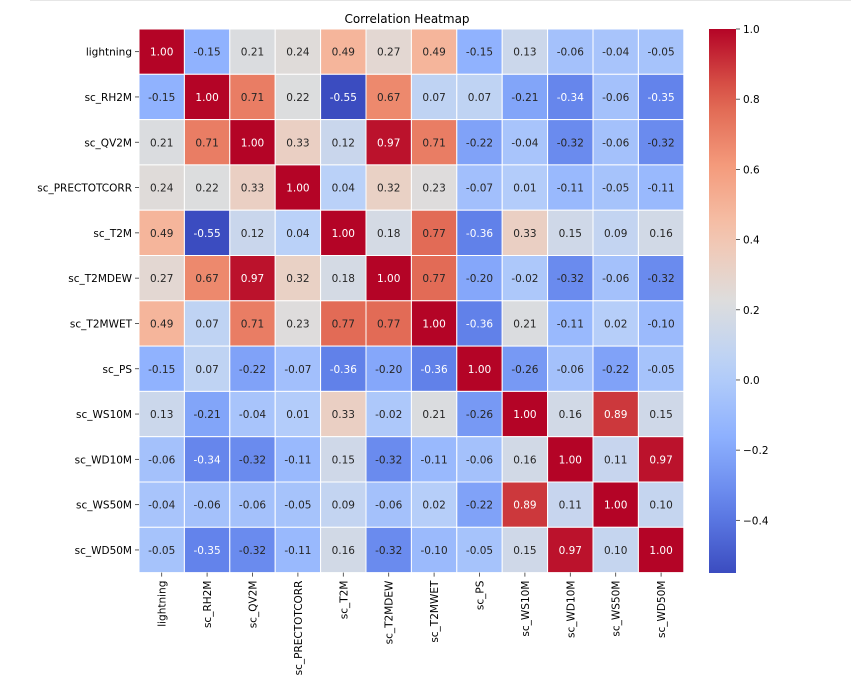  I want to click on cell-value-3-3: 1.00, so click(297, 189).